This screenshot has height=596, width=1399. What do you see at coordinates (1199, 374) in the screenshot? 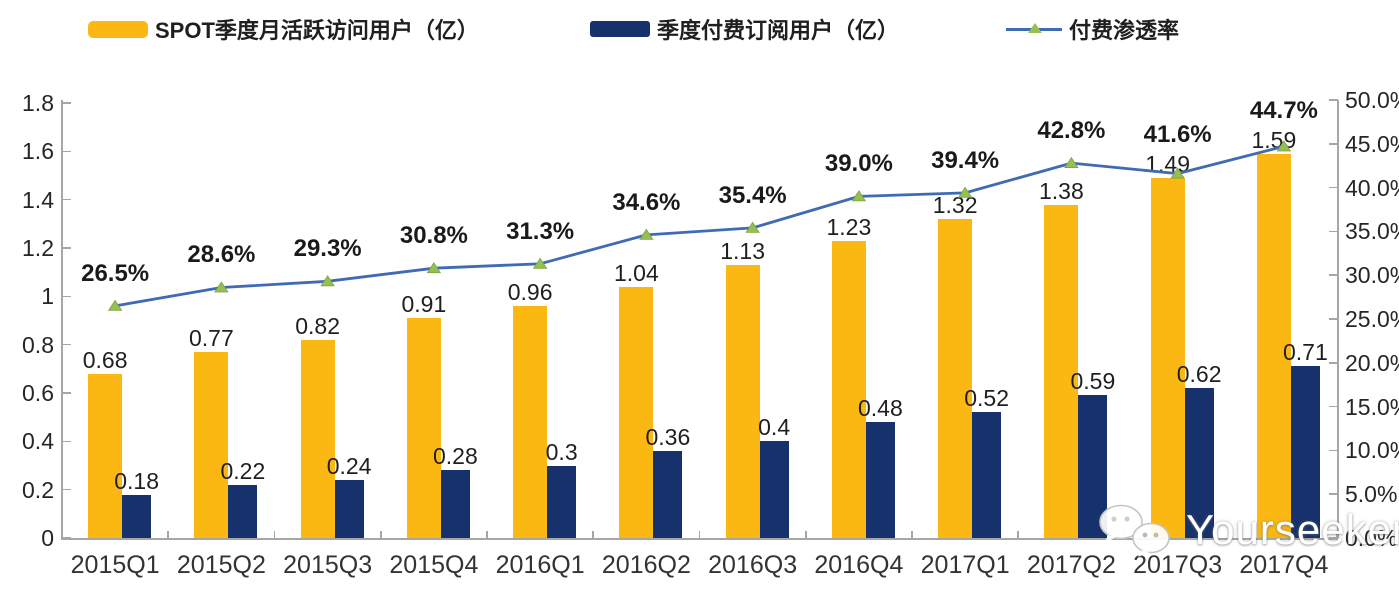
I see `subs-value-label: 0.62` at bounding box center [1199, 374].